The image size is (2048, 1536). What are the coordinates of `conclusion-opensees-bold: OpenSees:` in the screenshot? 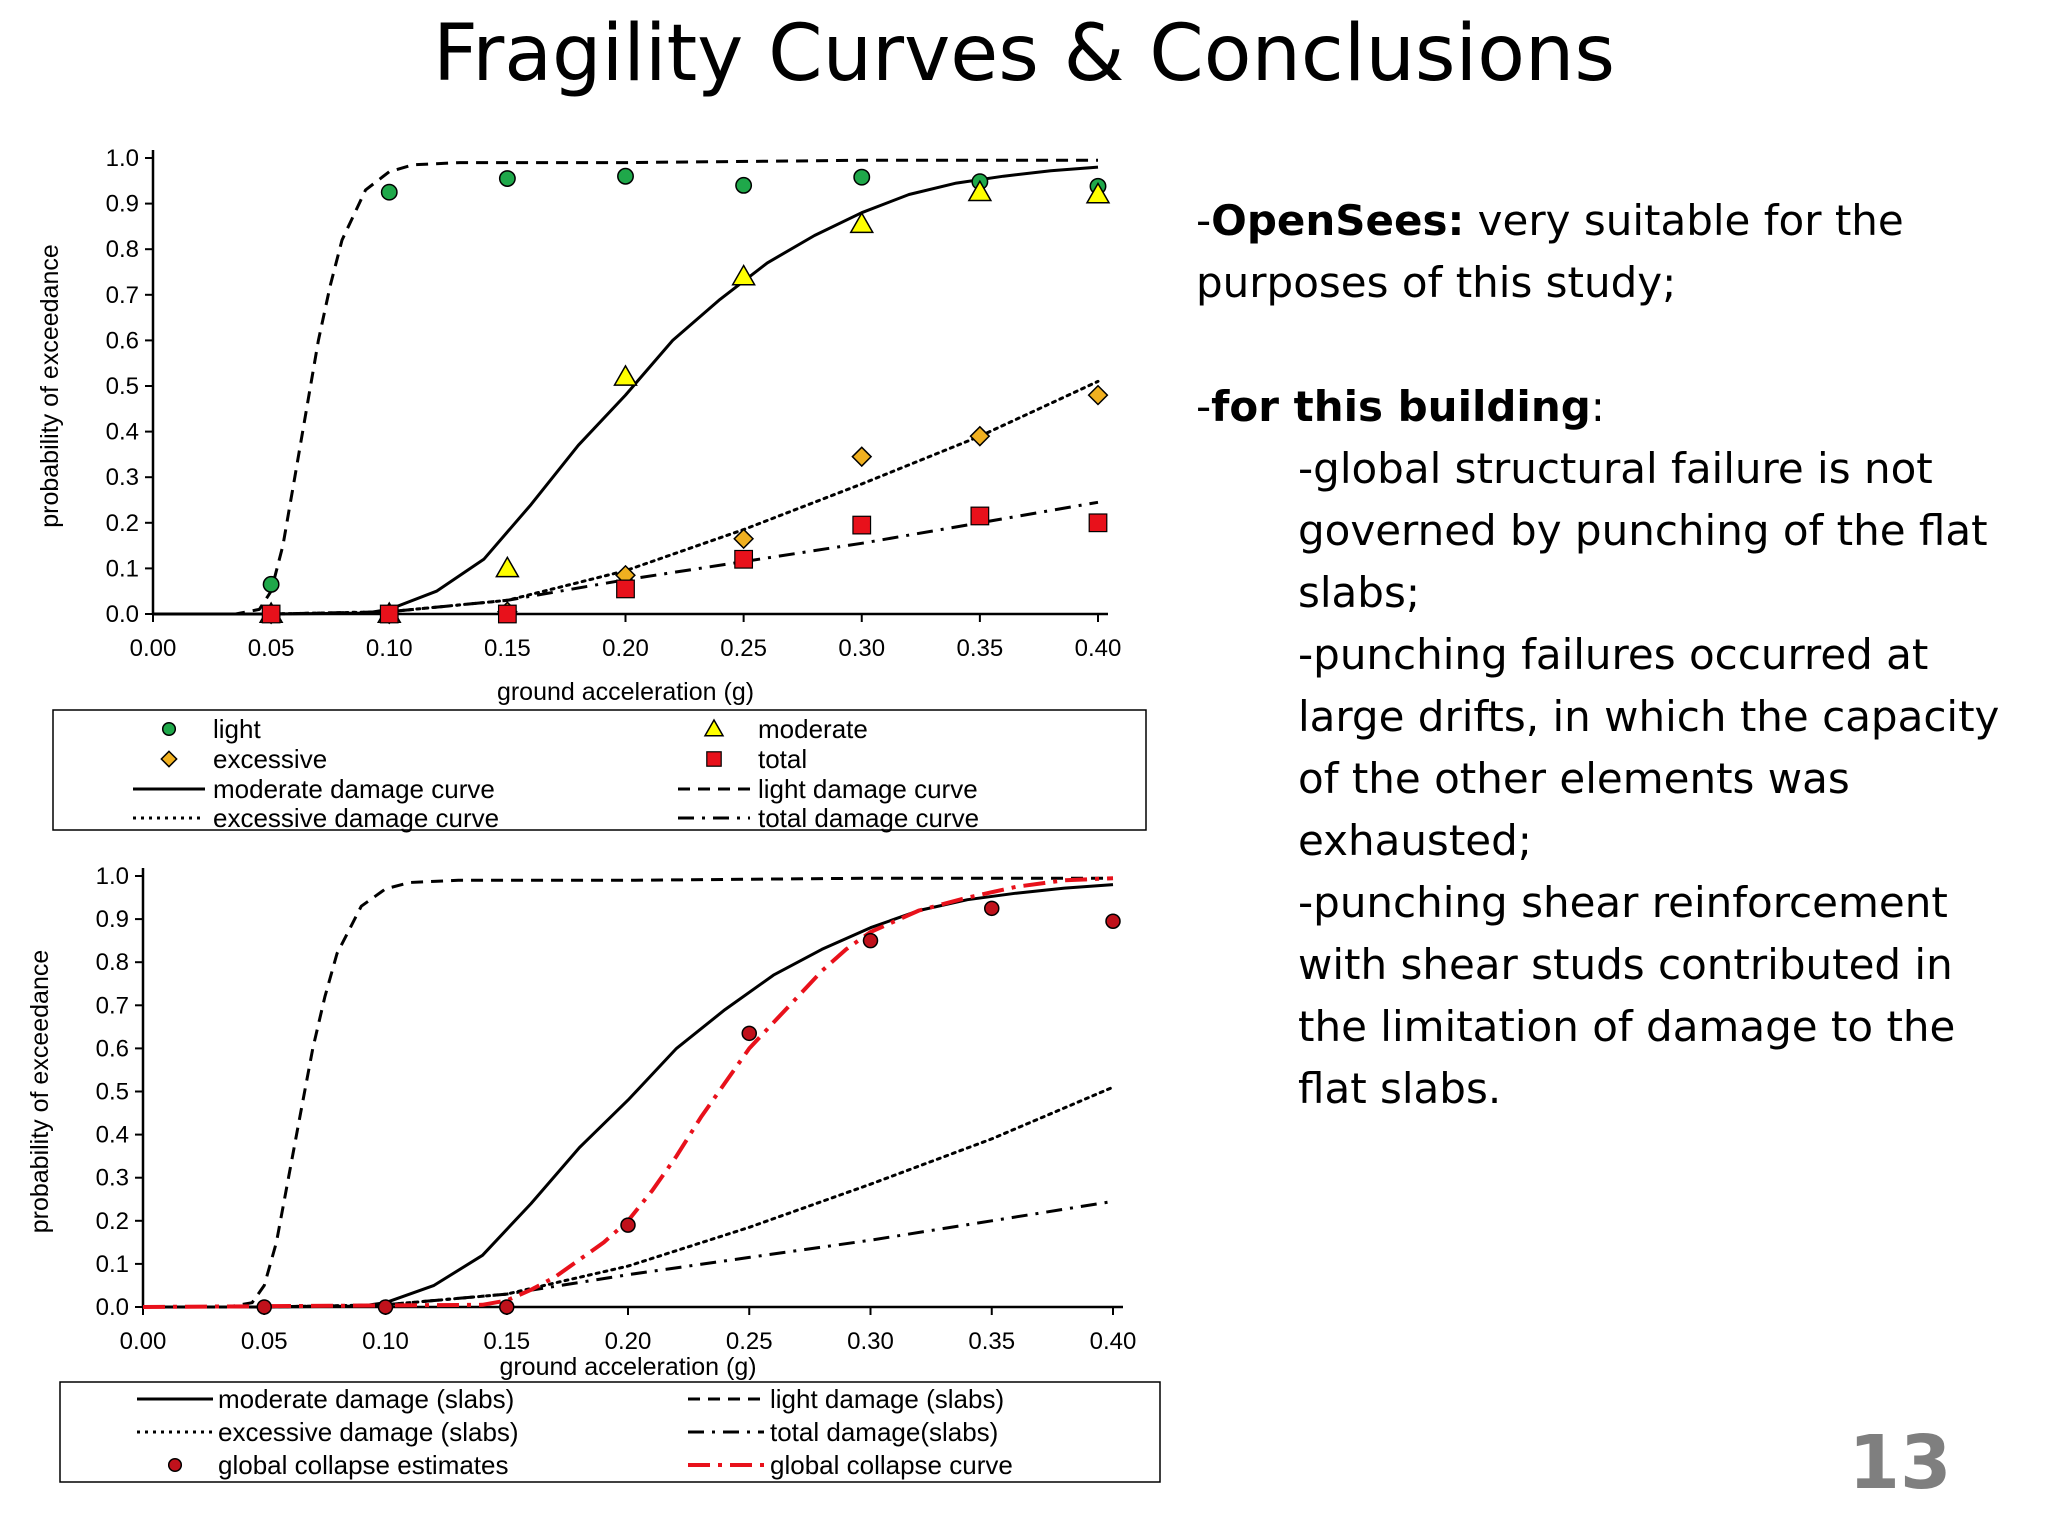 It's located at (1338, 220).